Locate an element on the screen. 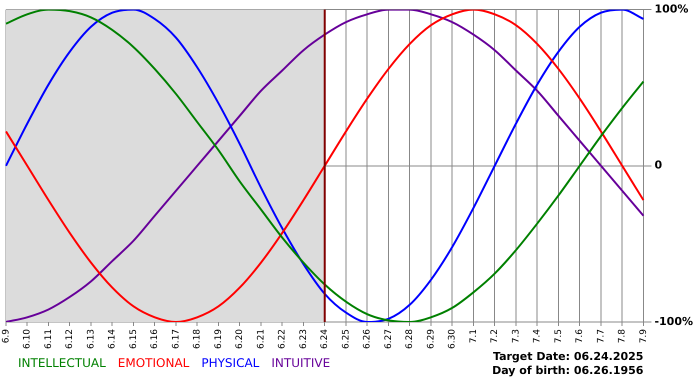  x-tick-label: 7.4 is located at coordinates (537, 336).